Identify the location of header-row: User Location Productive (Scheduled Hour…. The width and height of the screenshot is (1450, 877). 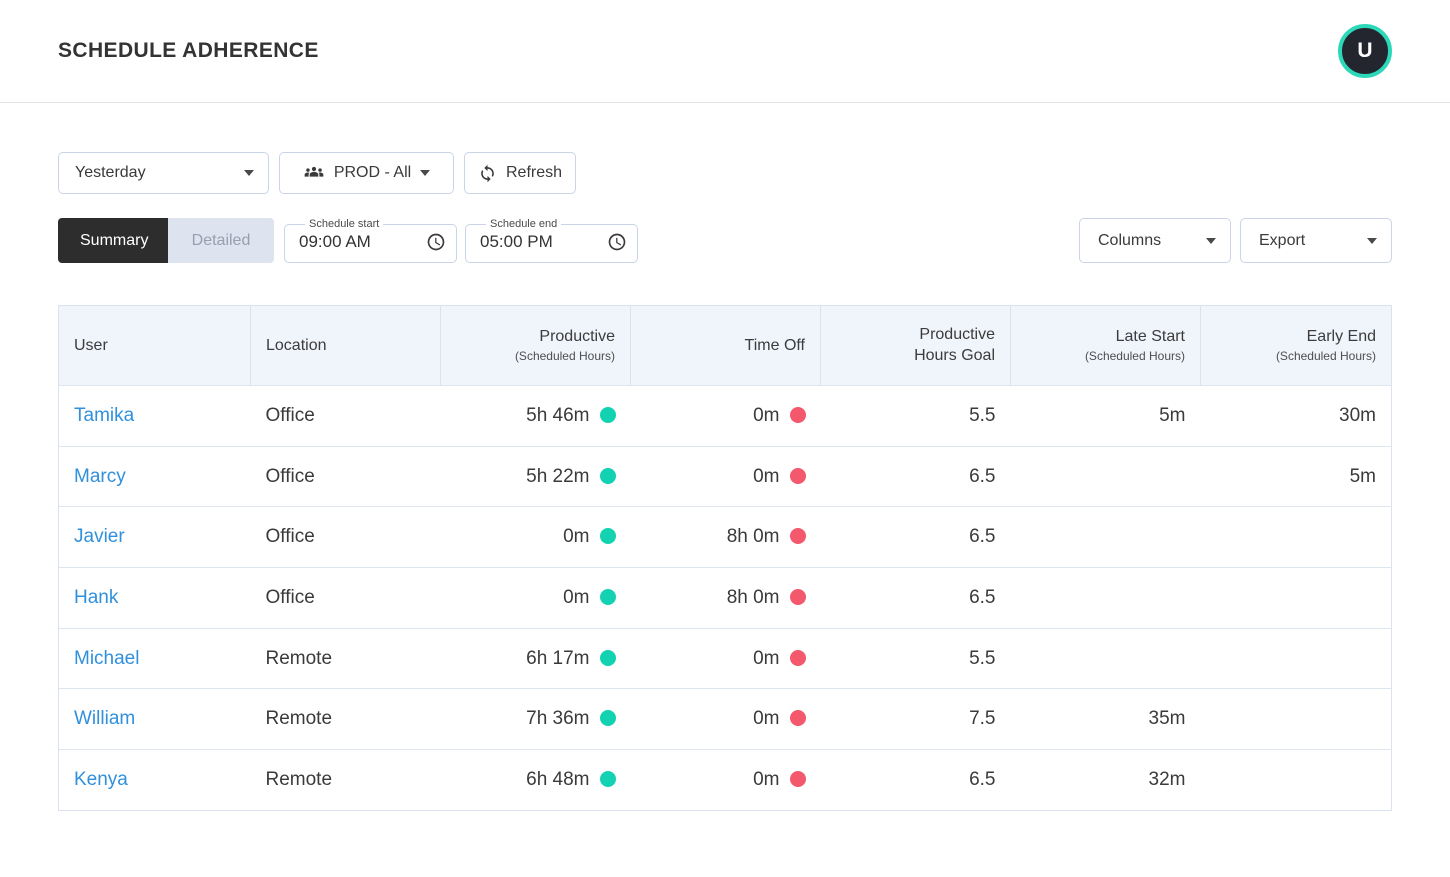
(725, 345).